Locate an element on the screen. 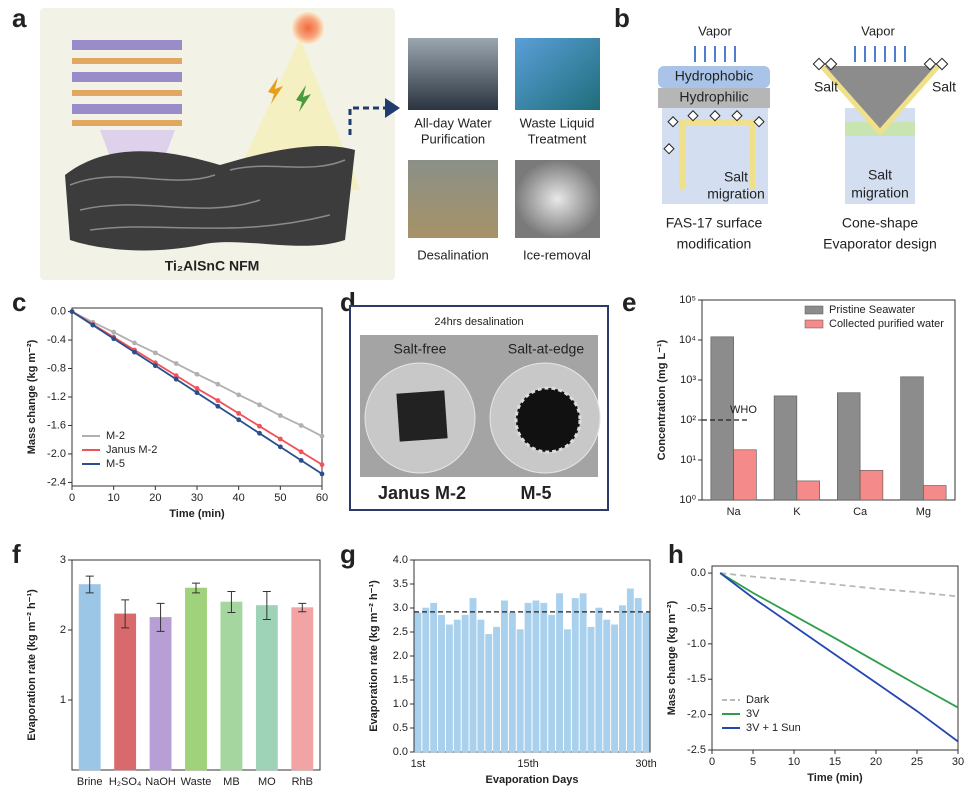 This screenshot has height=797, width=971. x-tick-label: 15th is located at coordinates (527, 764).